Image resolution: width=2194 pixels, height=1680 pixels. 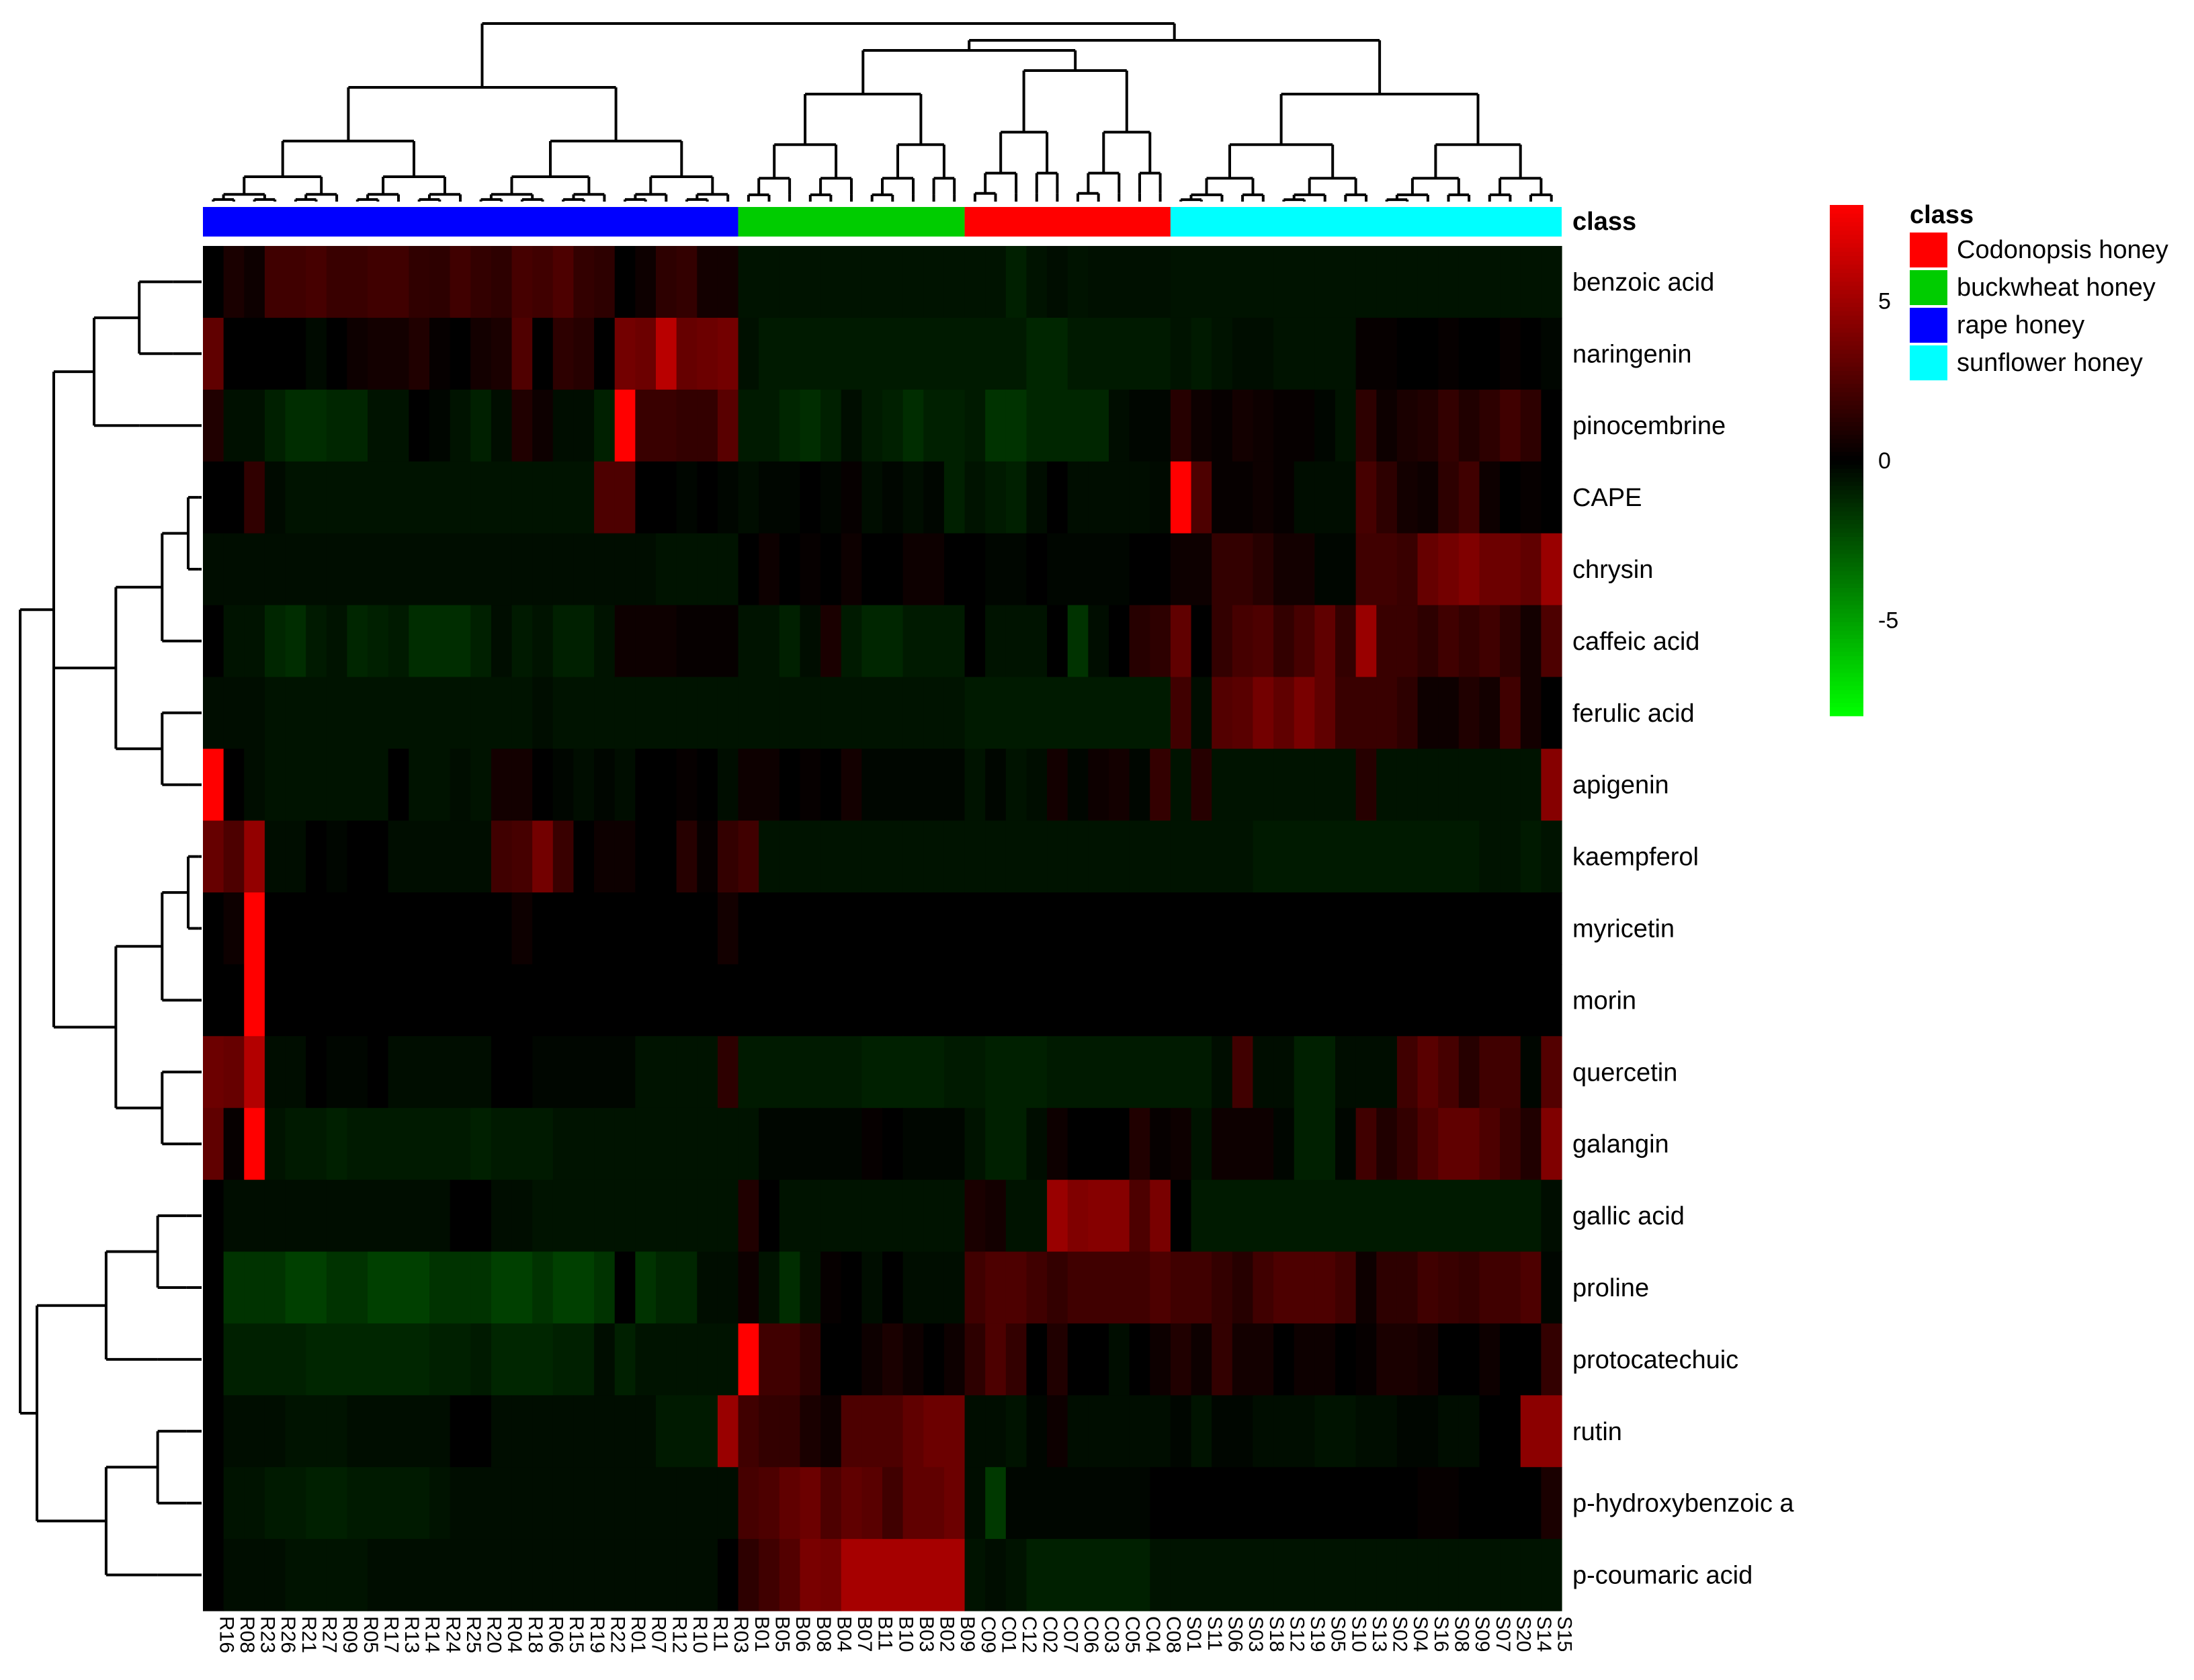 What do you see at coordinates (535, 1634) in the screenshot?
I see `column-label: R18` at bounding box center [535, 1634].